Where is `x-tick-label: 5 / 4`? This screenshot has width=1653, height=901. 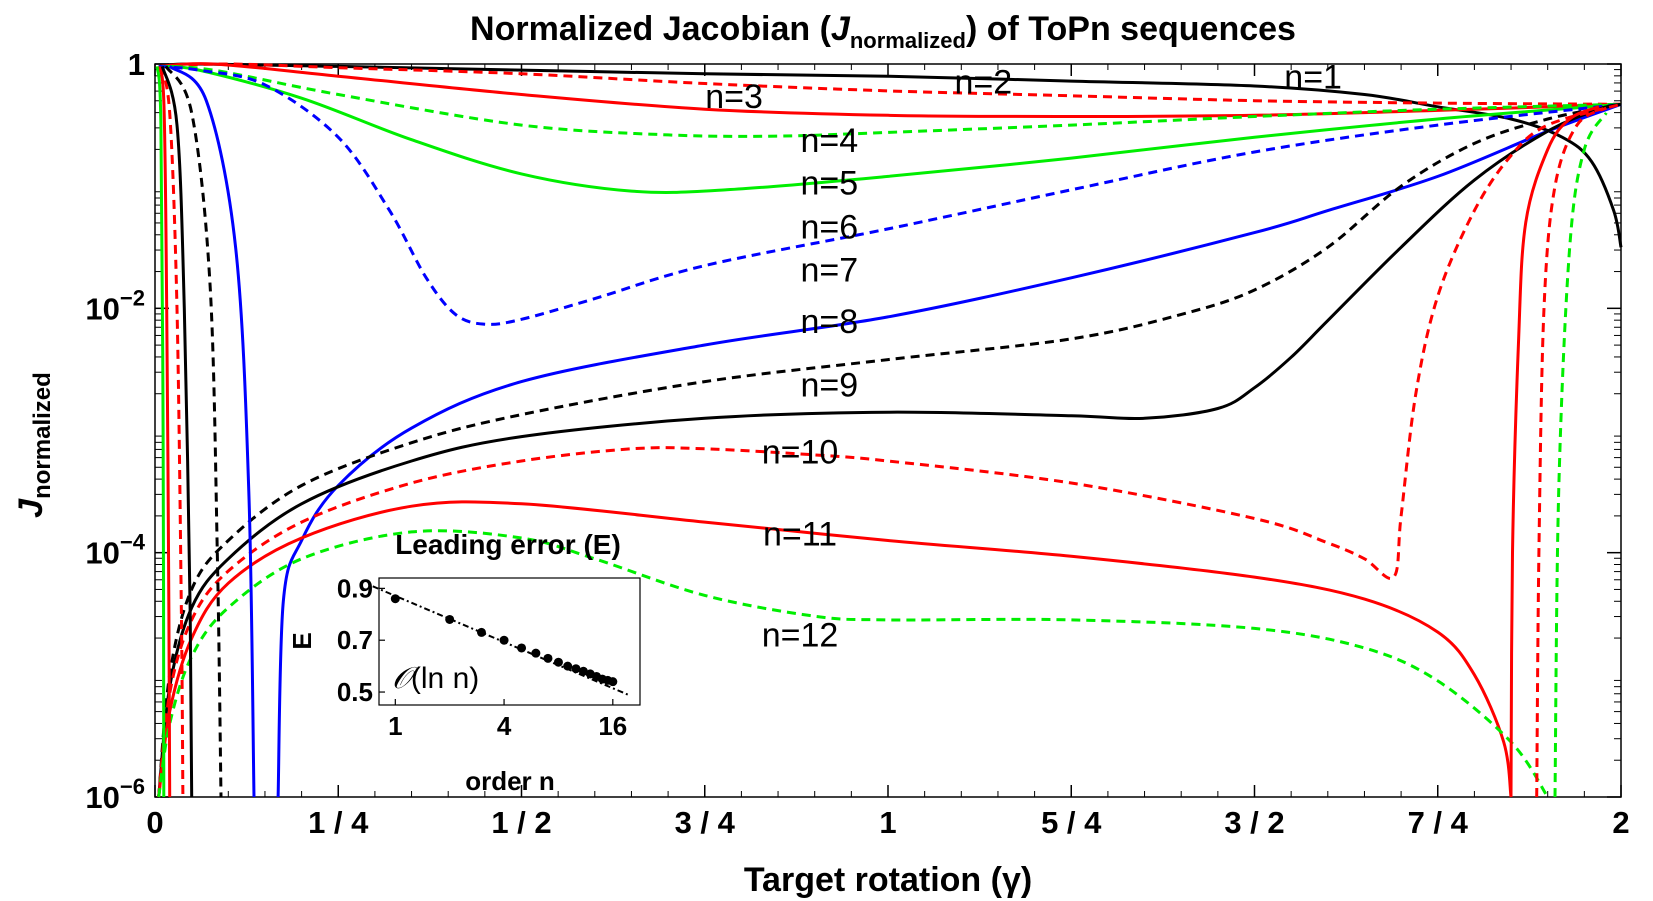 x-tick-label: 5 / 4 is located at coordinates (1071, 822).